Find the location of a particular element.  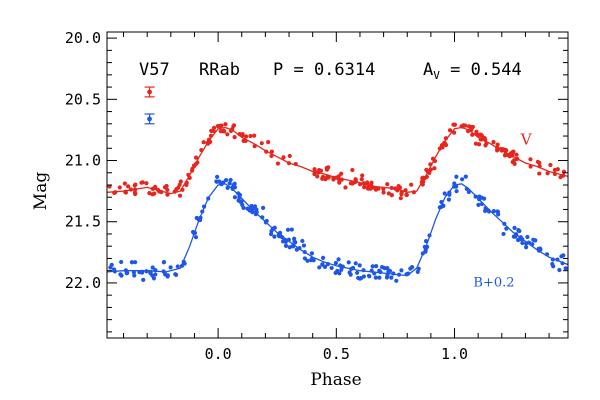

y-tick-label: 20.5 is located at coordinates (83, 99).